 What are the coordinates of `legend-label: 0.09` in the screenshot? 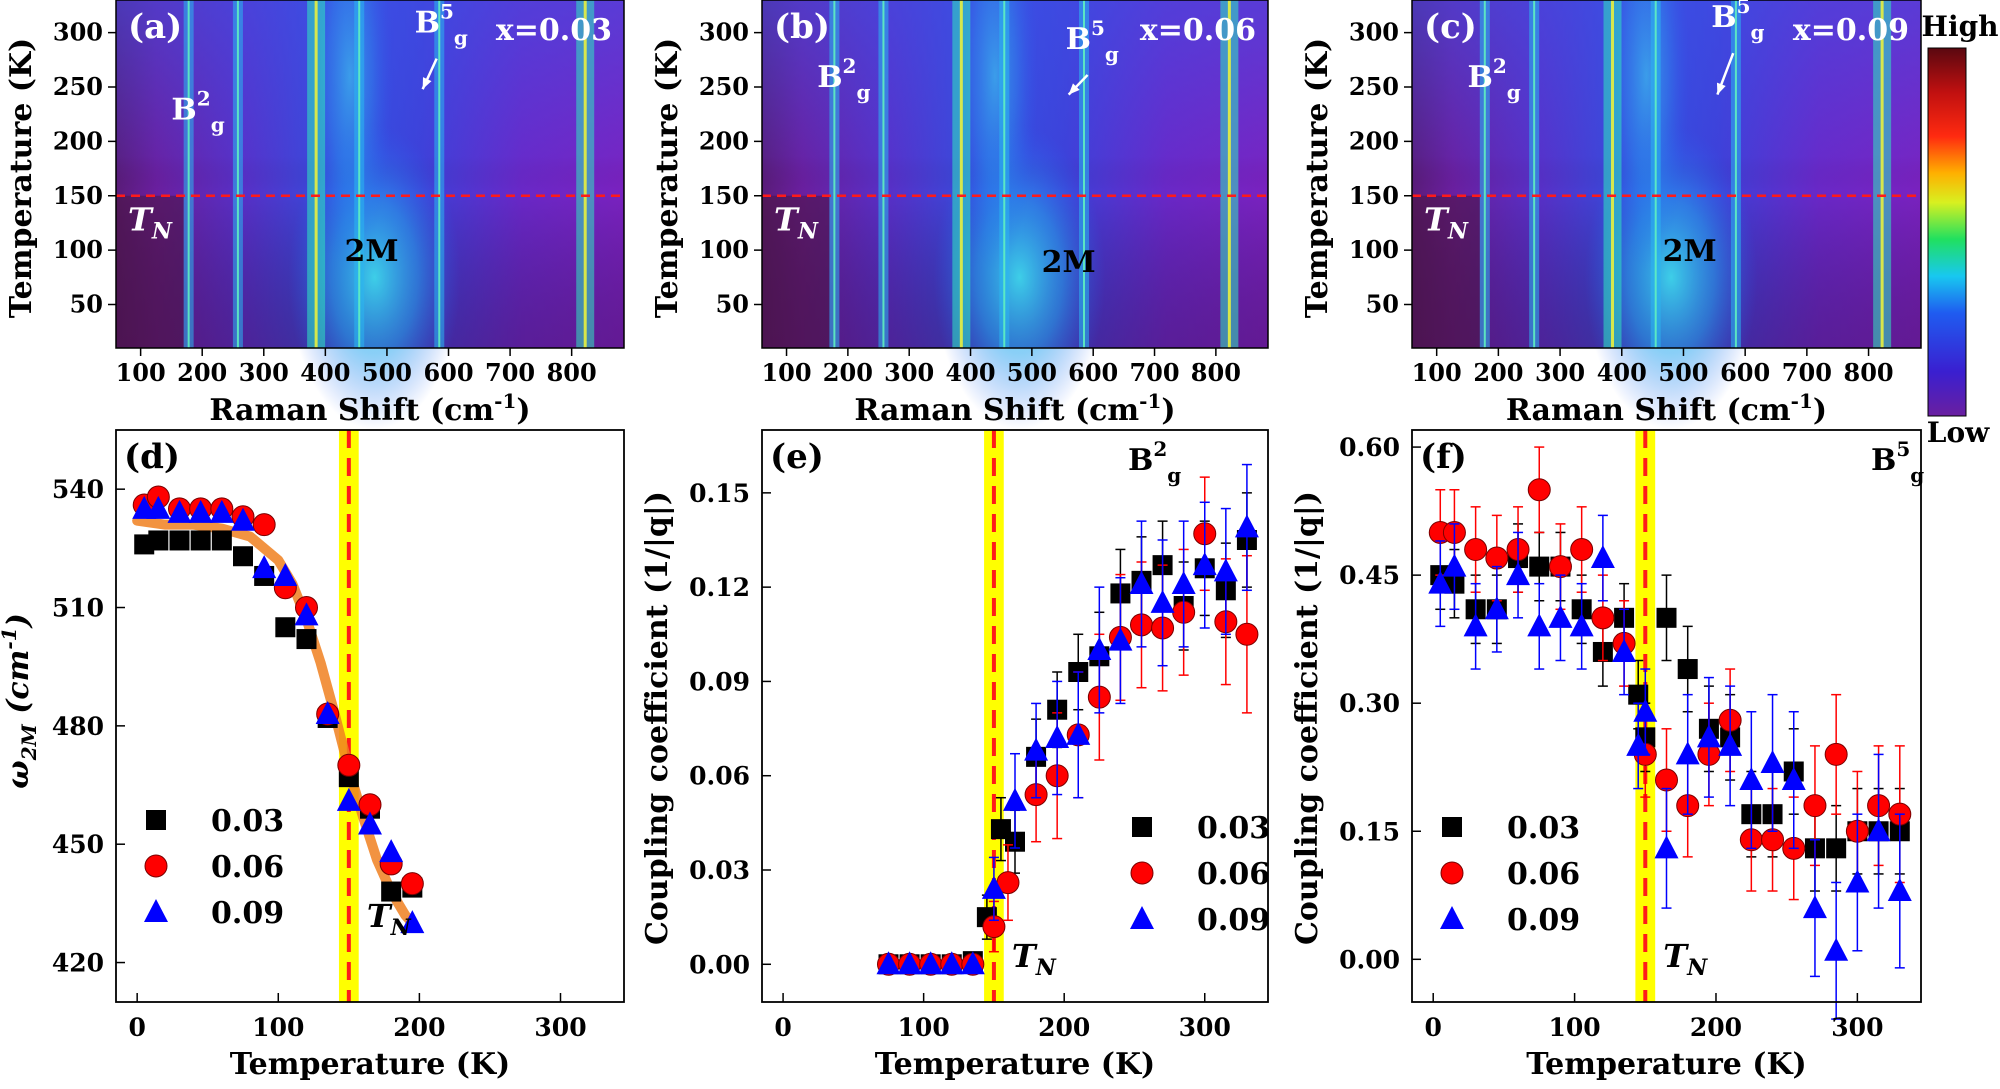 It's located at (247, 913).